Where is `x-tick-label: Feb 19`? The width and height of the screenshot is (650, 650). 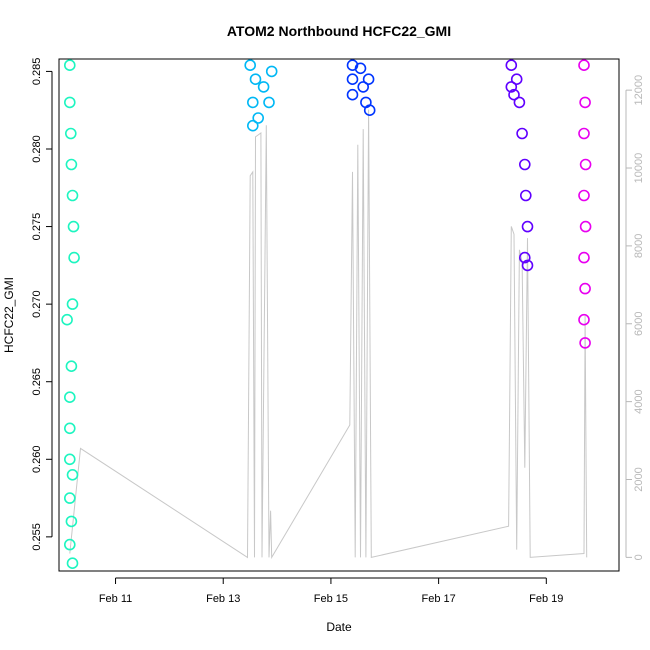
x-tick-label: Feb 19 is located at coordinates (546, 599).